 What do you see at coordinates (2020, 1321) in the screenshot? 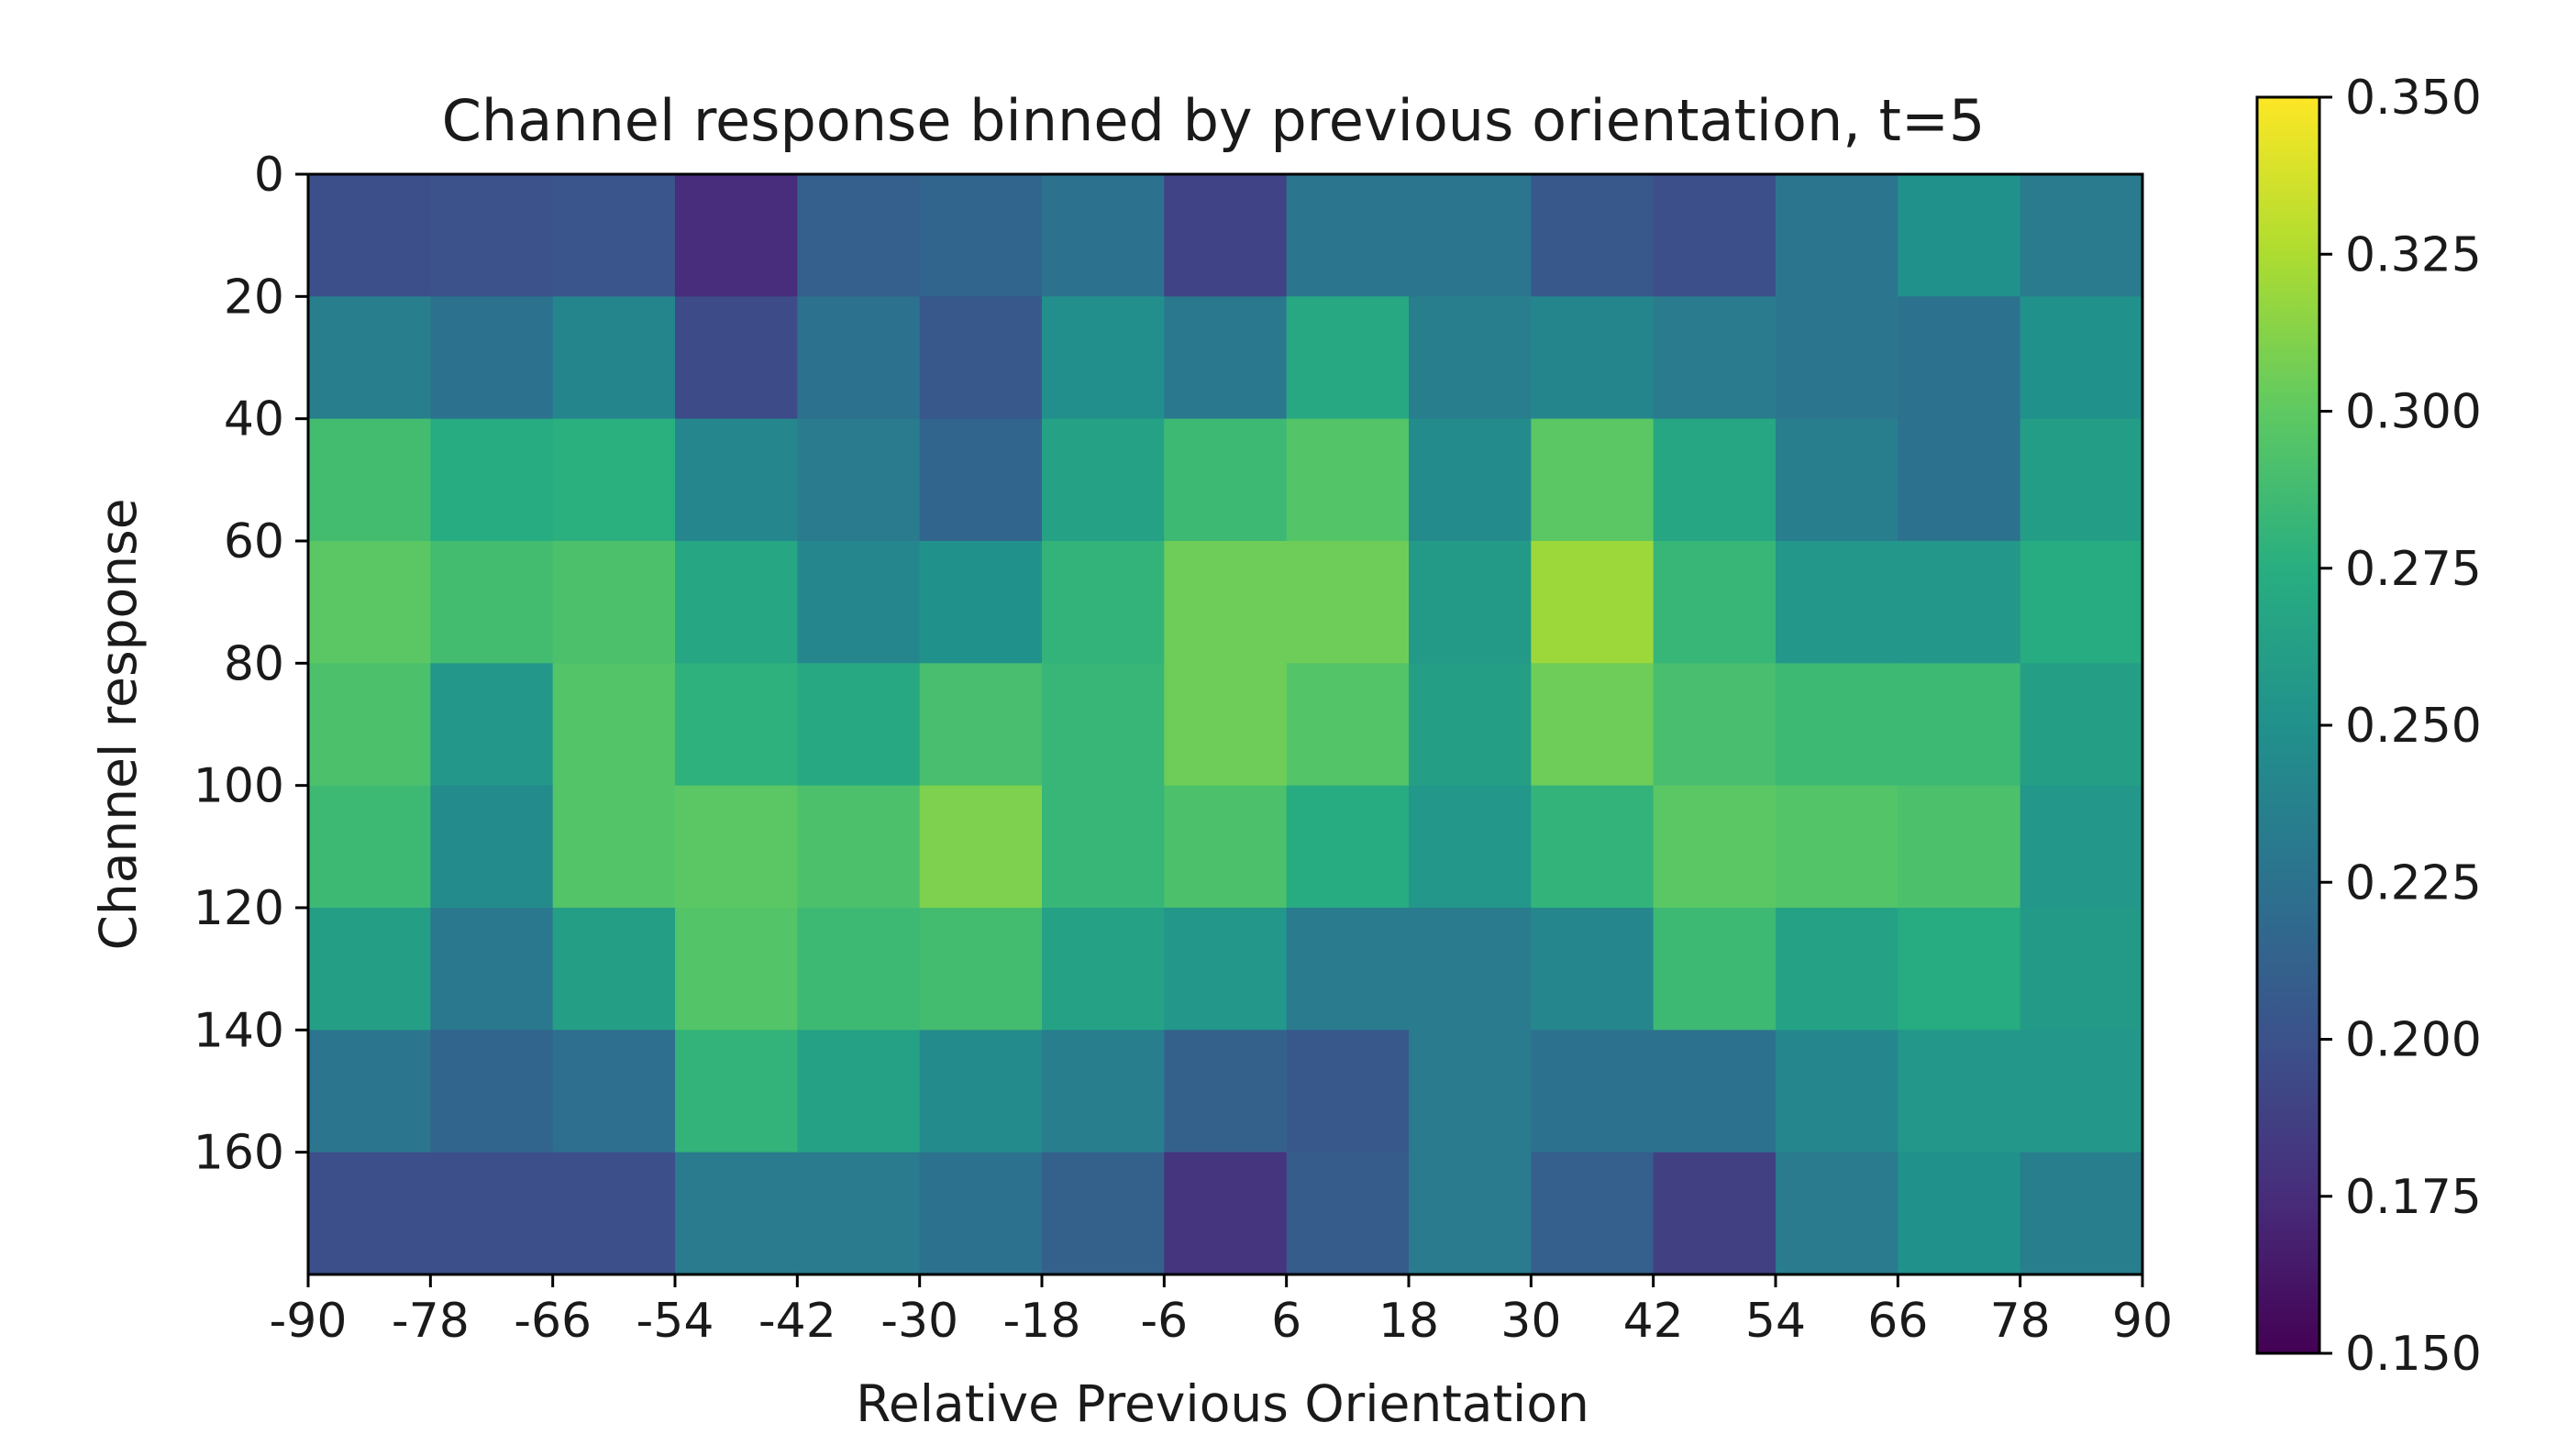
I see `x-tick-label: 78` at bounding box center [2020, 1321].